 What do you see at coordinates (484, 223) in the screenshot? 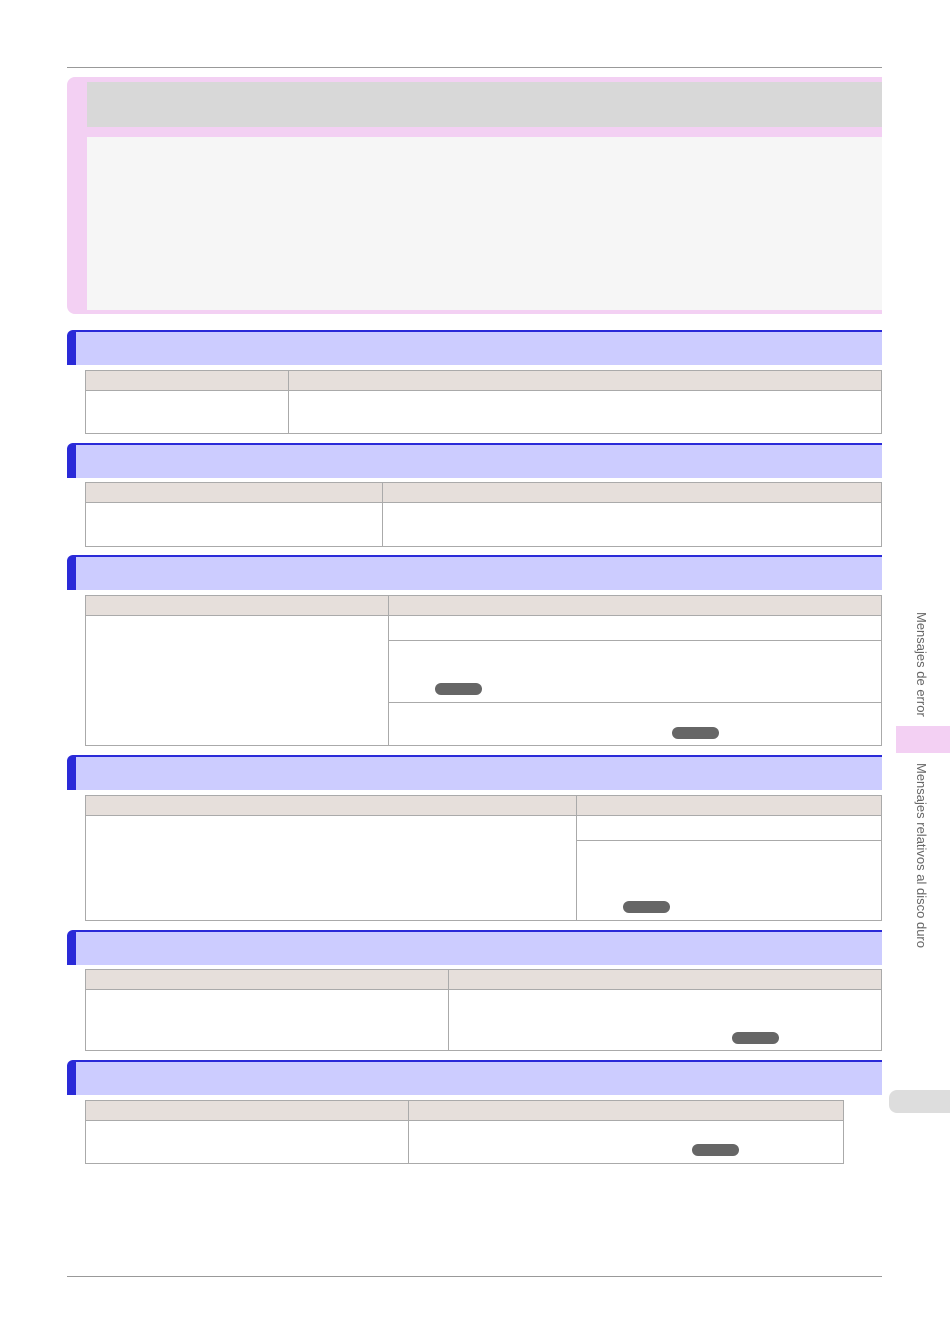
I see `note-body` at bounding box center [484, 223].